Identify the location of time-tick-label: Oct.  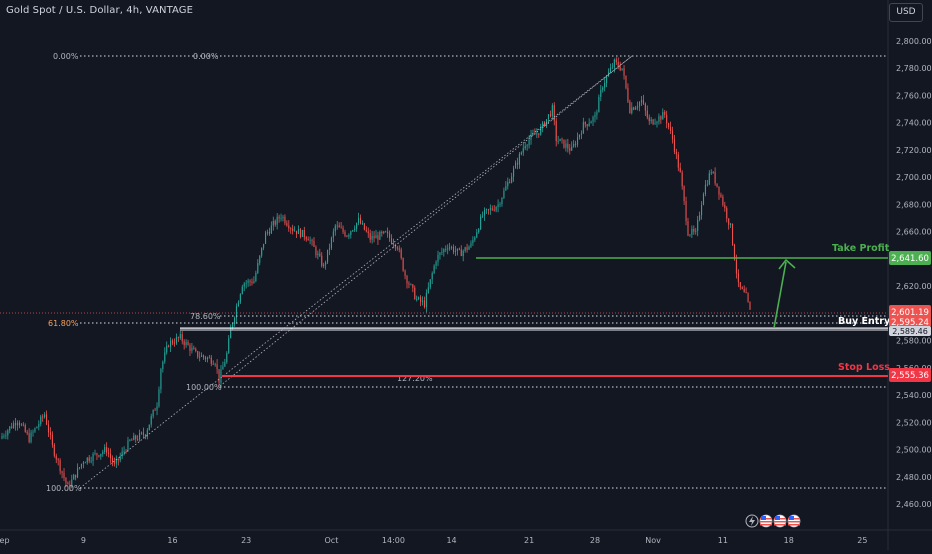
(332, 540).